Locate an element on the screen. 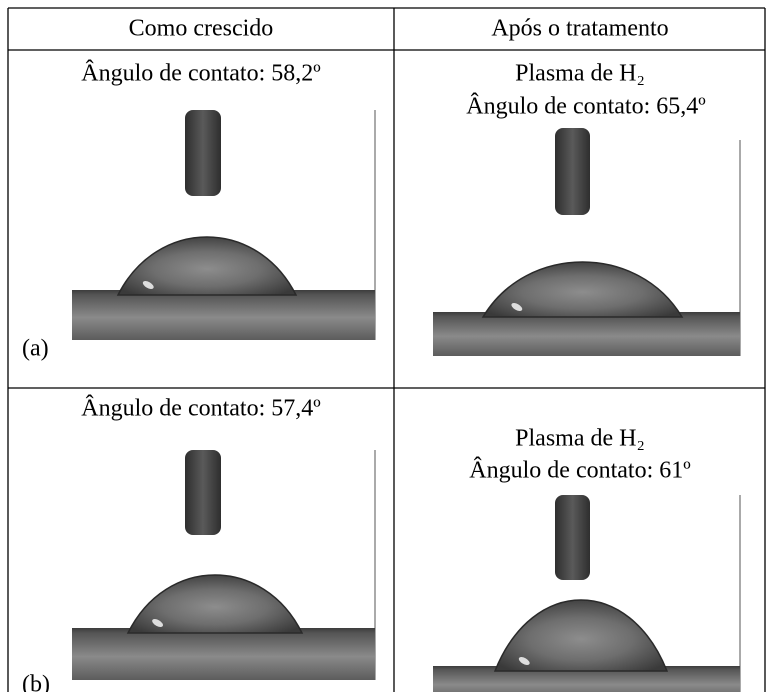 The height and width of the screenshot is (692, 767). contact-angle: Ângulo de contato: 58,2º is located at coordinates (201, 74).